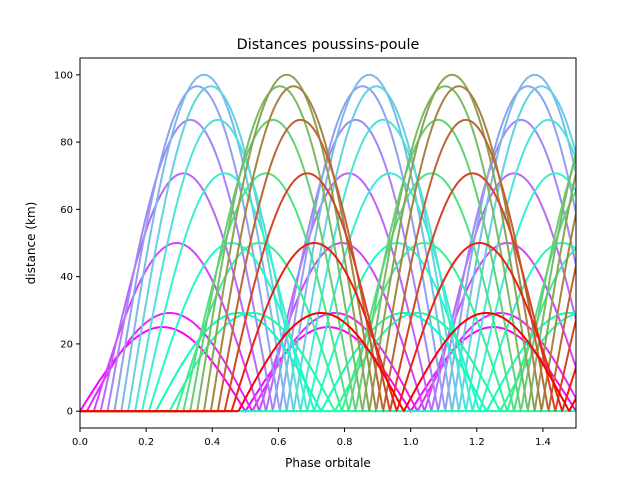 This screenshot has height=480, width=640. I want to click on y-tick-label: 40, so click(66, 277).